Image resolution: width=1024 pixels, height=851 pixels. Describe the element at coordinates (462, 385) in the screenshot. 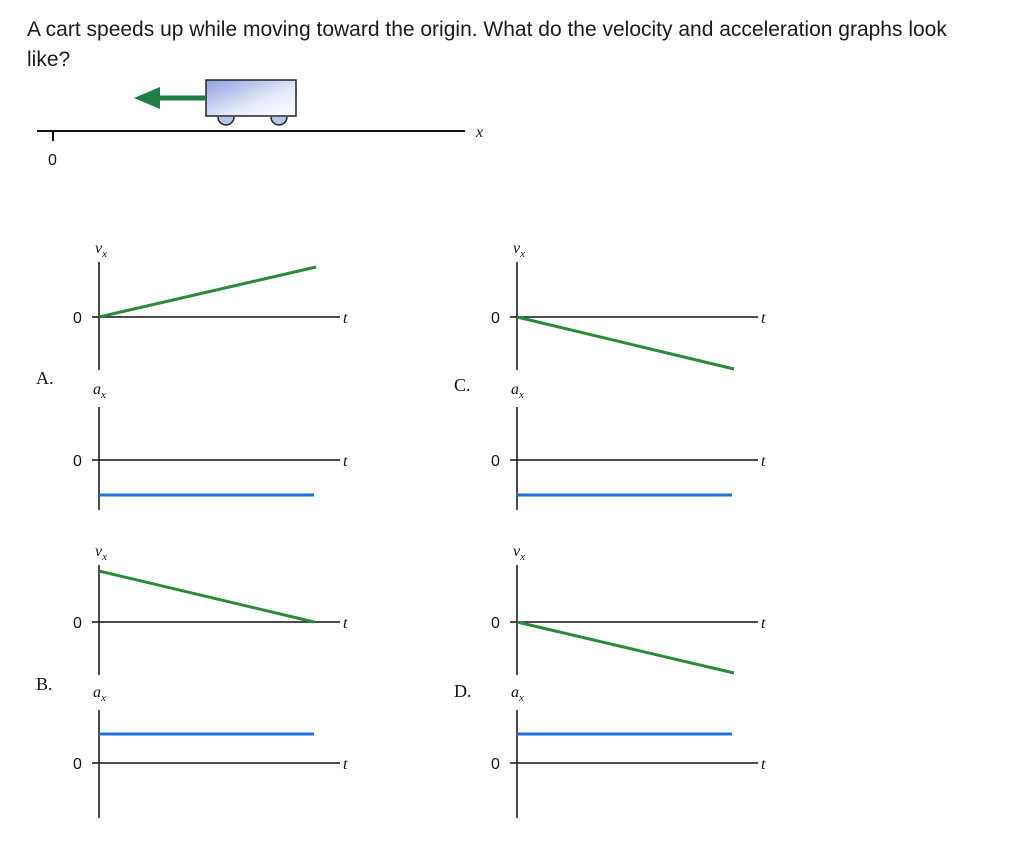

I see `option-c-label: C.` at that location.